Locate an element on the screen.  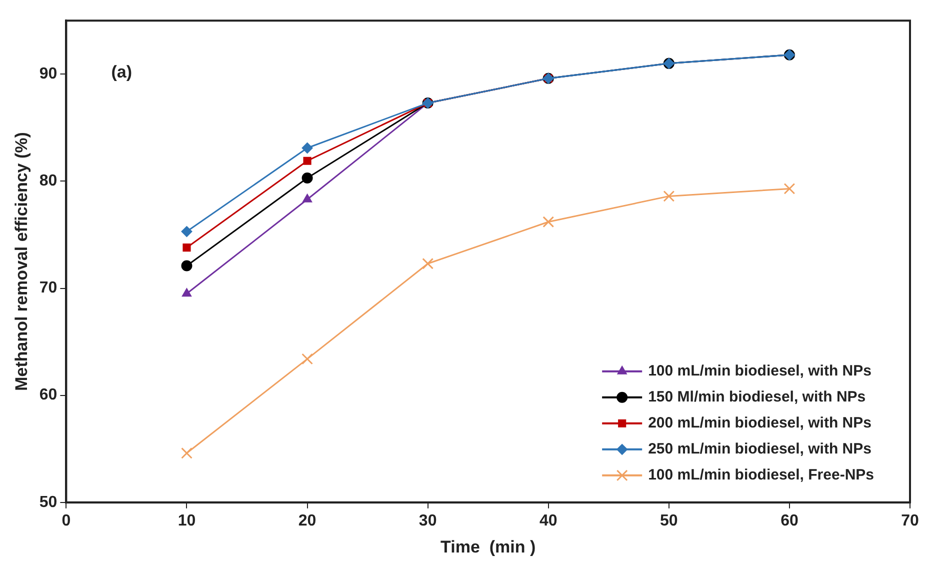
x-tick-label: 60 is located at coordinates (789, 521).